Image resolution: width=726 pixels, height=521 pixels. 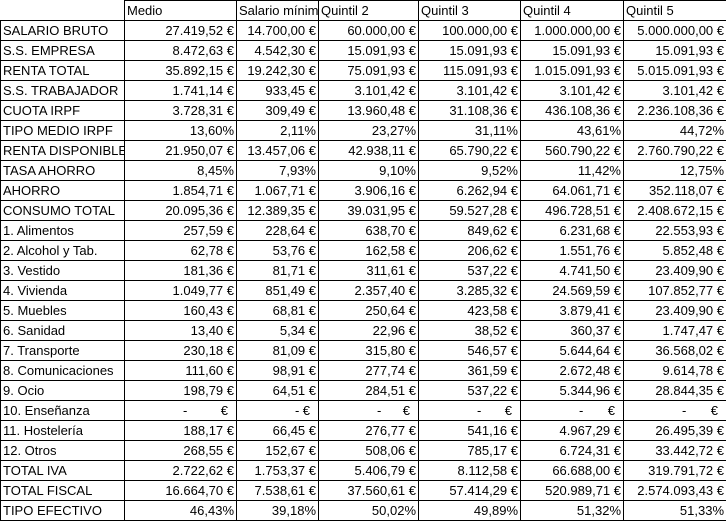 I want to click on value-cell: 4.741,50 €, so click(x=572, y=270).